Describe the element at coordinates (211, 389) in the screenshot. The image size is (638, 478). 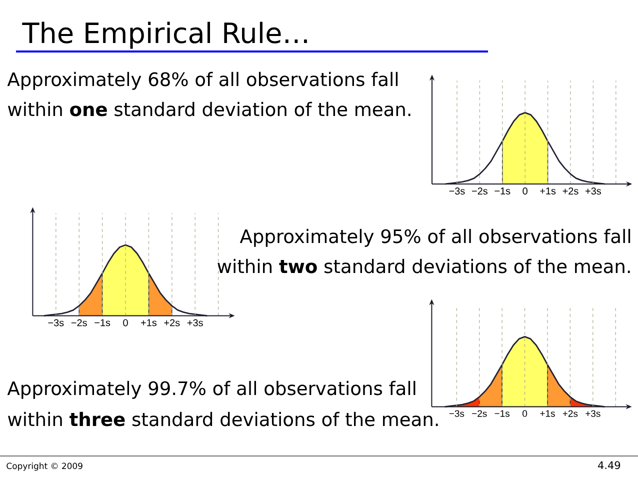
I see `text: Approximately 99.7% of all observations fall` at that location.